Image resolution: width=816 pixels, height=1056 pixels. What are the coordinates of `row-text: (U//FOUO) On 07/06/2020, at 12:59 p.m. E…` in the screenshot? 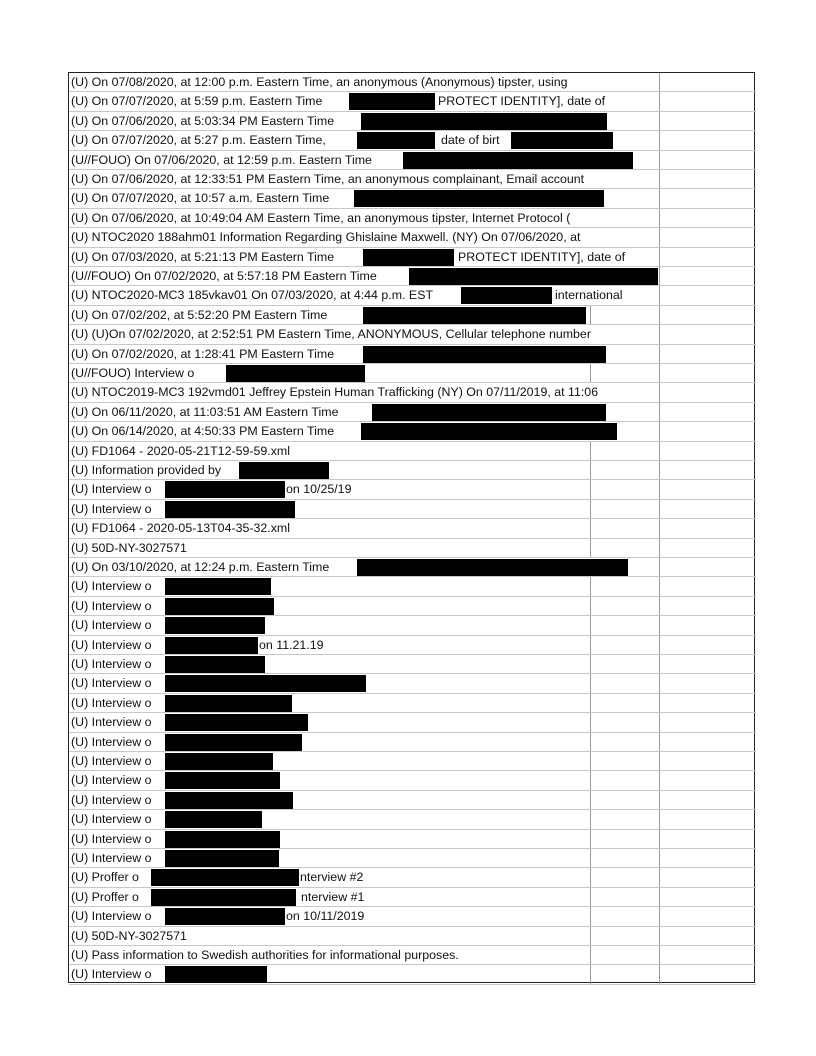 It's located at (221, 159).